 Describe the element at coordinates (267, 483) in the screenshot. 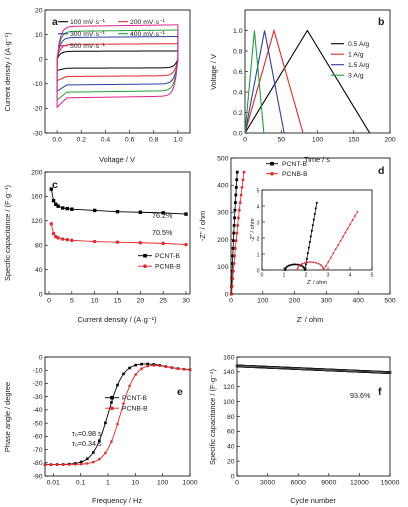

I see `x-tick-label: 3000` at that location.